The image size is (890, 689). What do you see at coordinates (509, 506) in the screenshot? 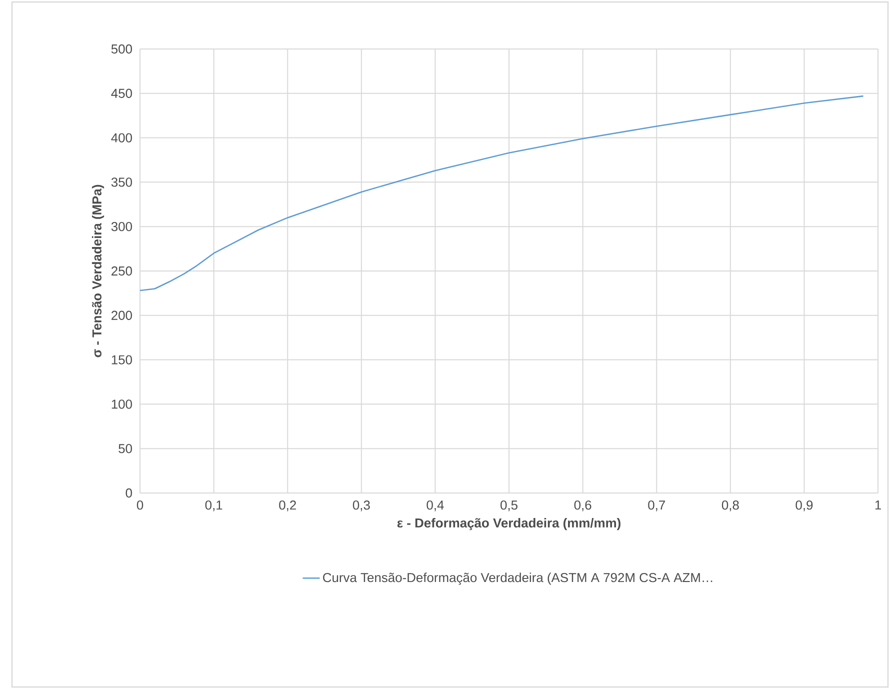
I see `x-tick-label: 0,5` at bounding box center [509, 506].